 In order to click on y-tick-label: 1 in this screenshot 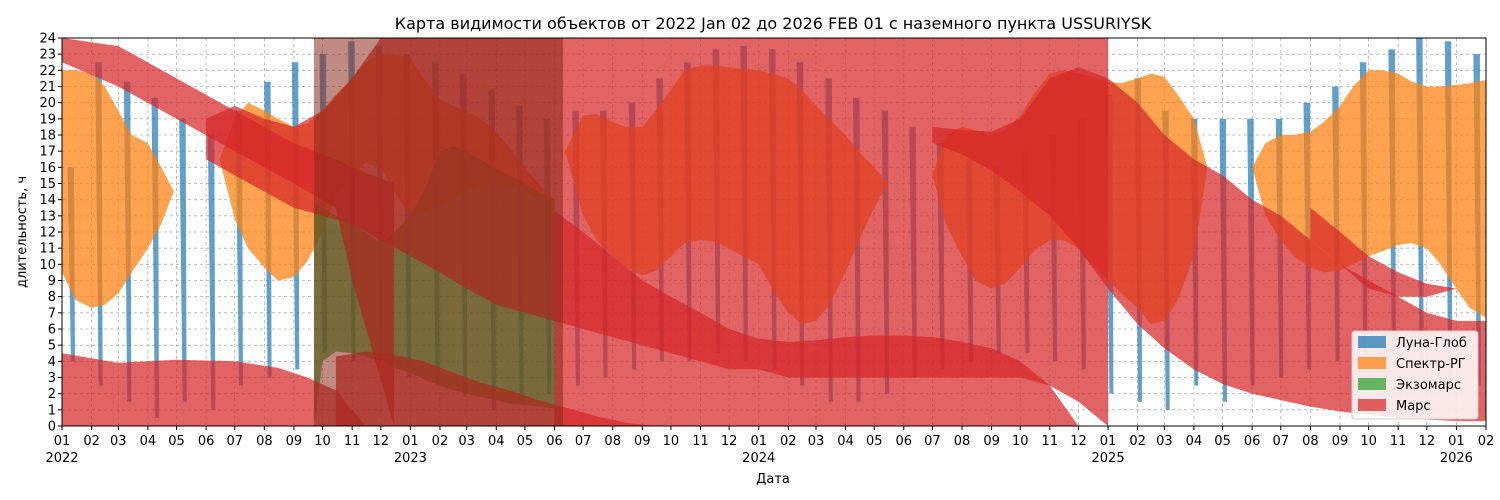, I will do `click(52, 410)`.